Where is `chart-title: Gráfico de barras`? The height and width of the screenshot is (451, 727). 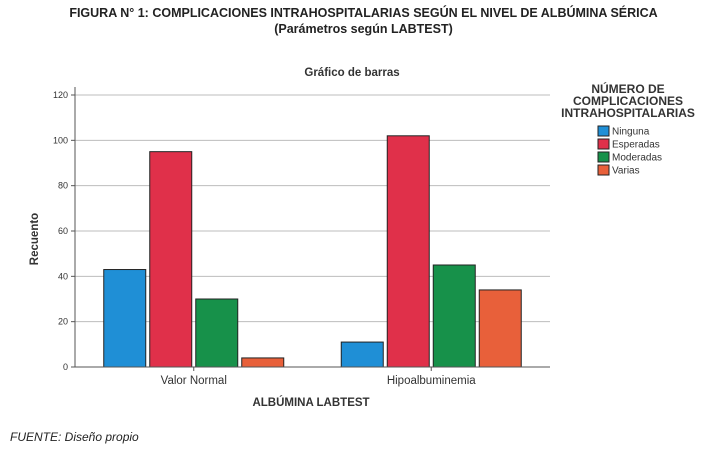
chart-title: Gráfico de barras is located at coordinates (351, 73).